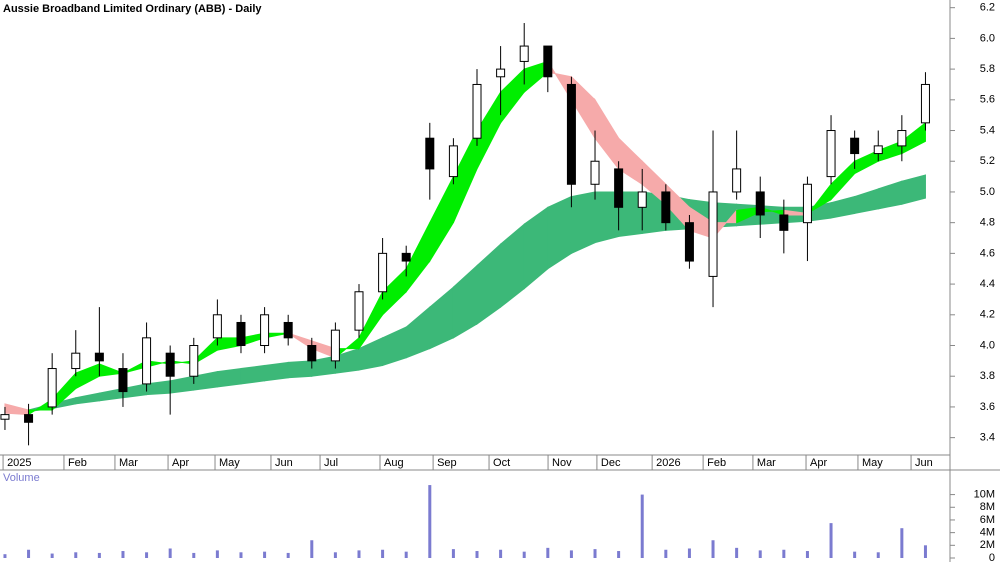 The height and width of the screenshot is (562, 1000). Describe the element at coordinates (987, 223) in the screenshot. I see `y-tick-label: 4.8` at that location.